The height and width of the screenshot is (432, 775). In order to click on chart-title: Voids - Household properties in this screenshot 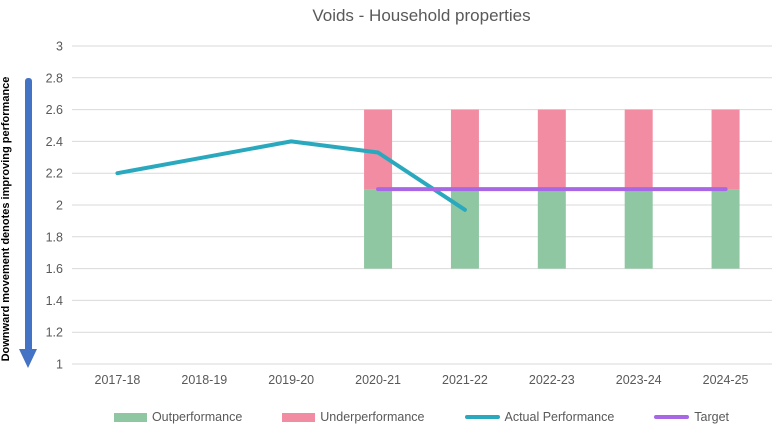, I will do `click(421, 15)`.